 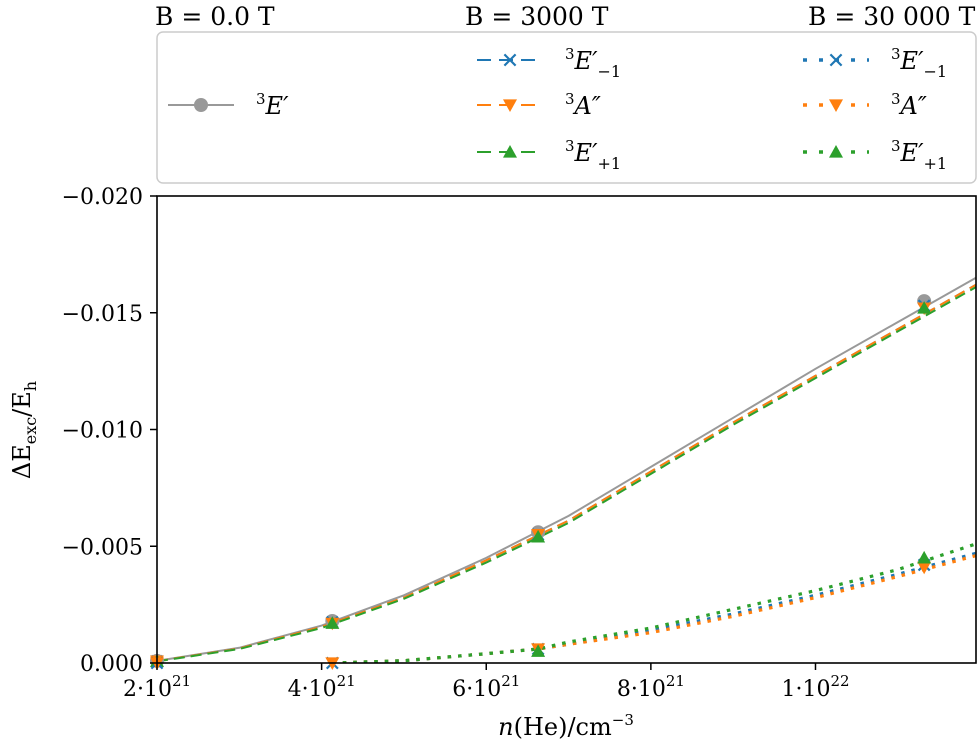 What do you see at coordinates (322, 687) in the screenshot?
I see `x-tick-label: 4·10²¹` at bounding box center [322, 687].